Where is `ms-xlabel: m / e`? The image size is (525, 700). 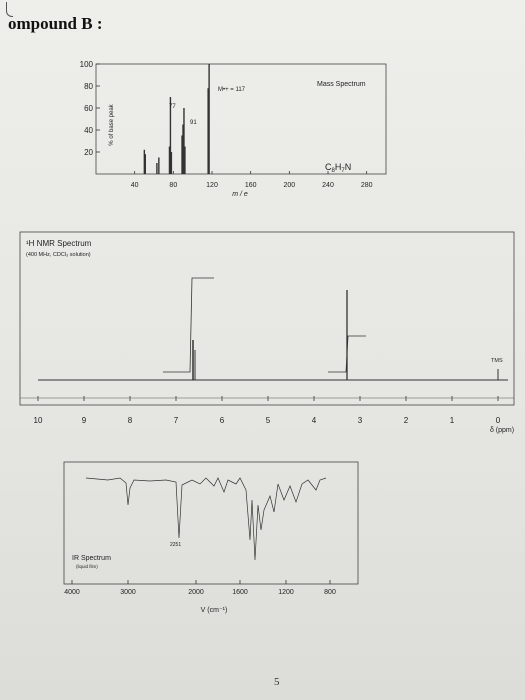 ms-xlabel: m / e is located at coordinates (240, 194).